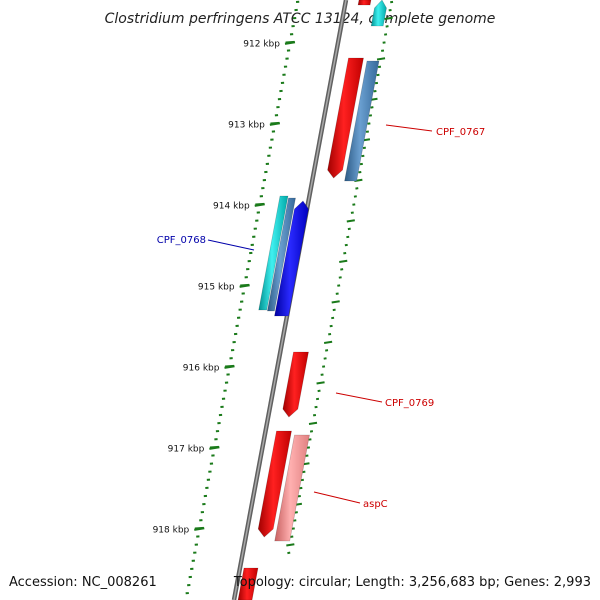 The width and height of the screenshot is (600, 600). Describe the element at coordinates (364, 3) in the screenshot. I see `gene-top-red` at that location.